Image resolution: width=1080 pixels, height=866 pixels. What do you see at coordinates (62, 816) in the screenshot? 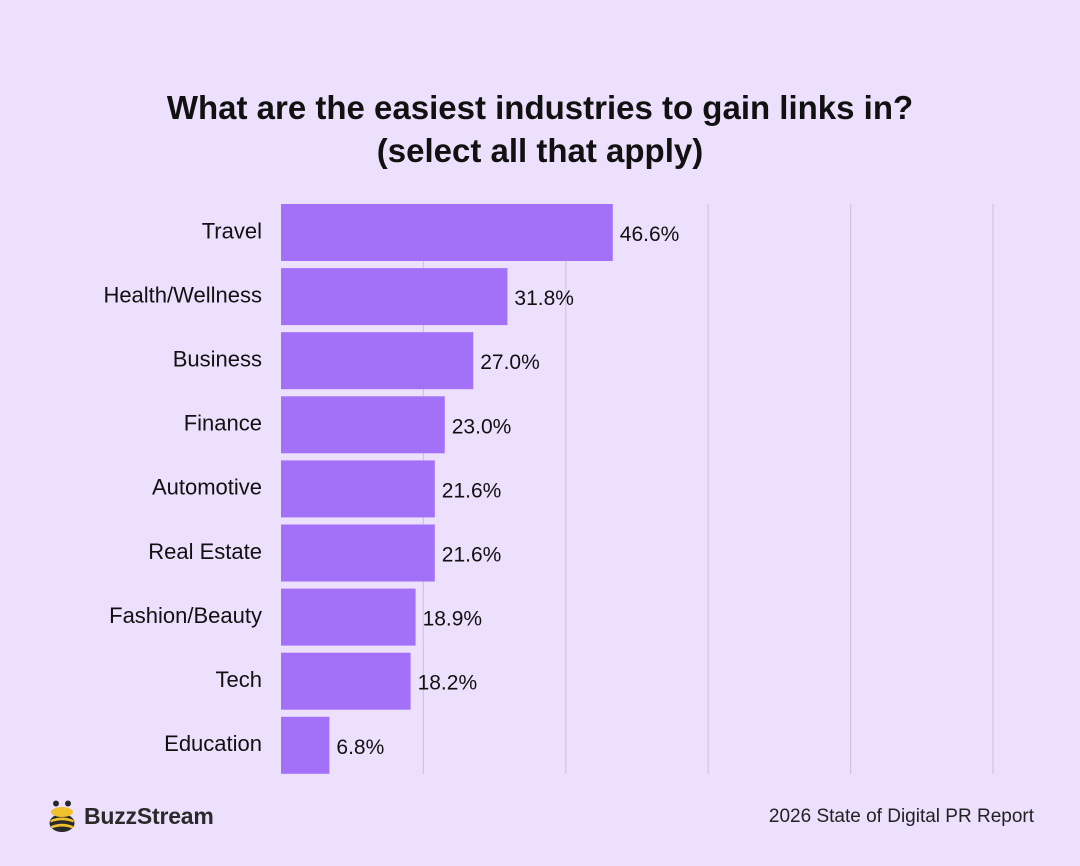
I see `buzzstream-bee-icon` at bounding box center [62, 816].